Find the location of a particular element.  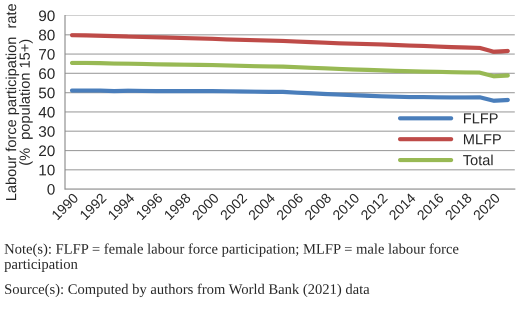

y-tick-label: 70 is located at coordinates (47, 54).